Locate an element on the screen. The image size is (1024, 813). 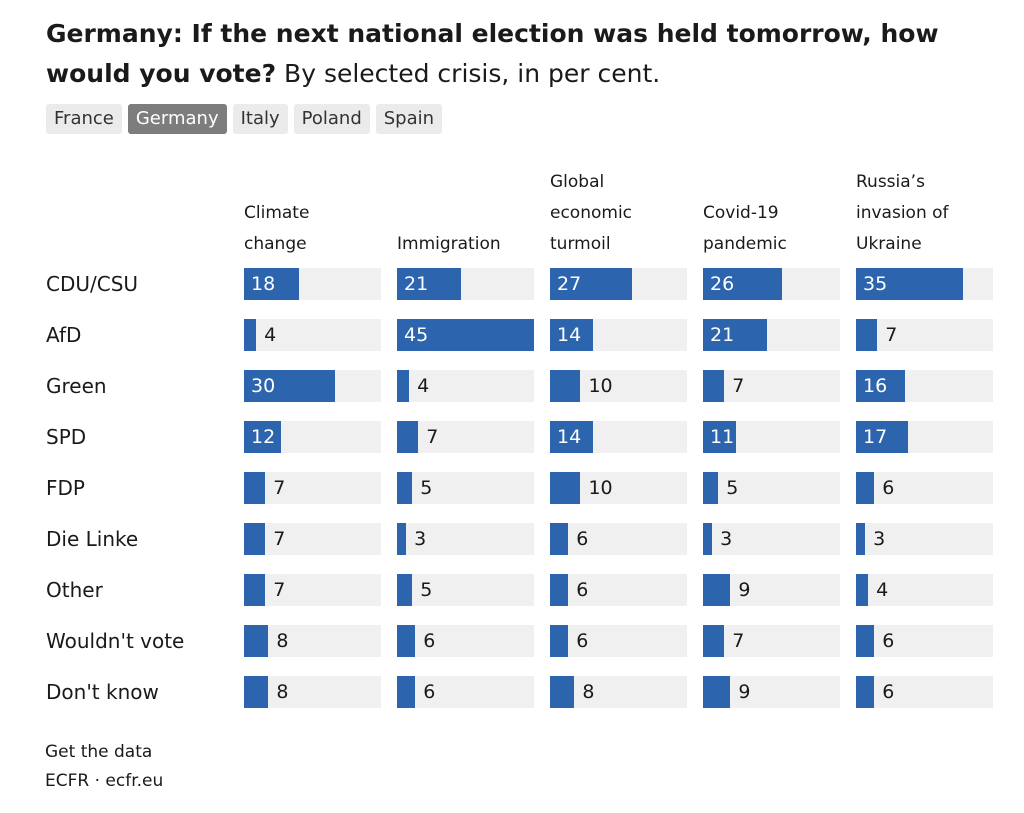
column-header-wrap: Global economic turmoil is located at coordinates (620, 210).